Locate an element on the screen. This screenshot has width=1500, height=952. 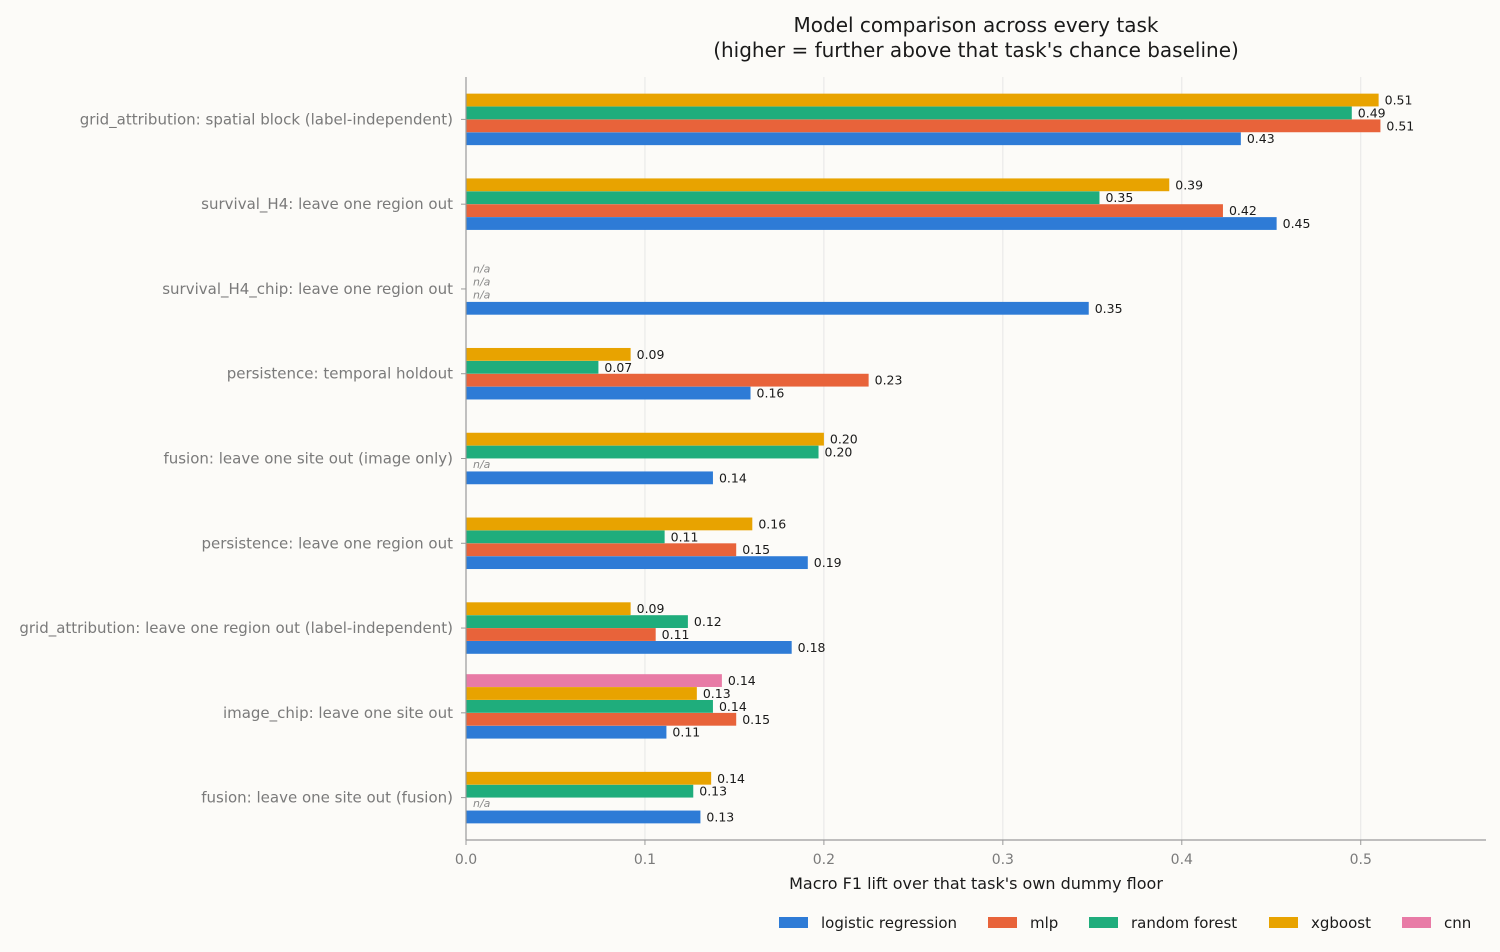
category-label: image_chip: leave one site out is located at coordinates (338, 713).